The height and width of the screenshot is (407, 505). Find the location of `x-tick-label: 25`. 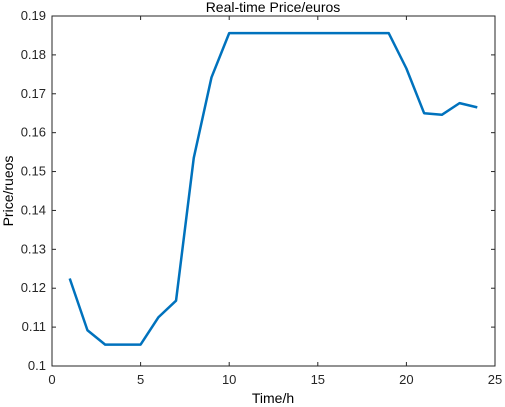

x-tick-label: 25 is located at coordinates (495, 379).